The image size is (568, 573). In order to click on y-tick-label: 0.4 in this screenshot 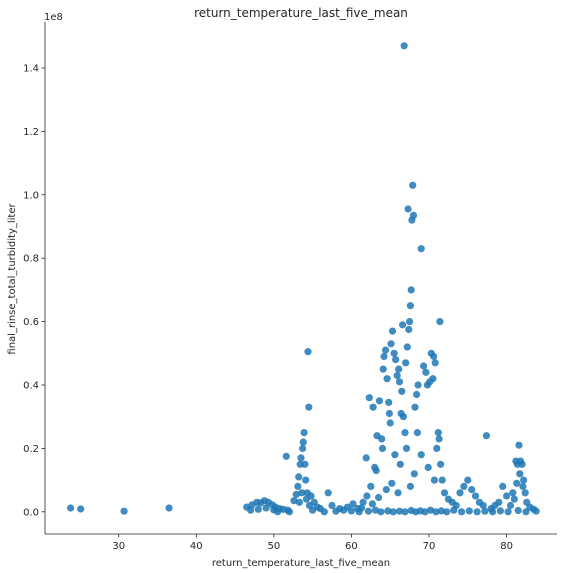, I will do `click(31, 385)`.